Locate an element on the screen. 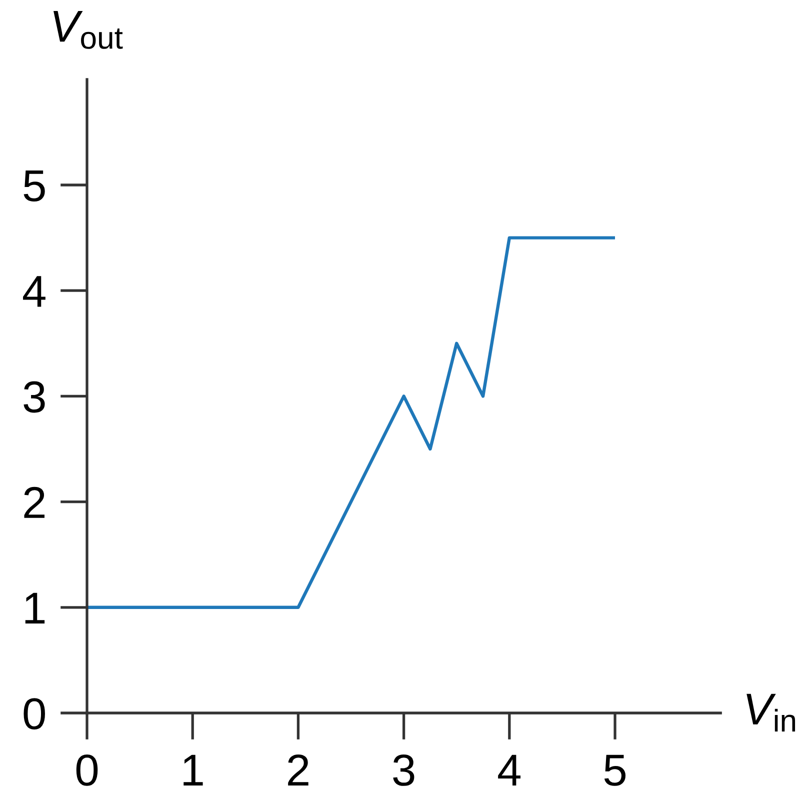  y-axis-title: V$_{out}$ is located at coordinates (88, 30).